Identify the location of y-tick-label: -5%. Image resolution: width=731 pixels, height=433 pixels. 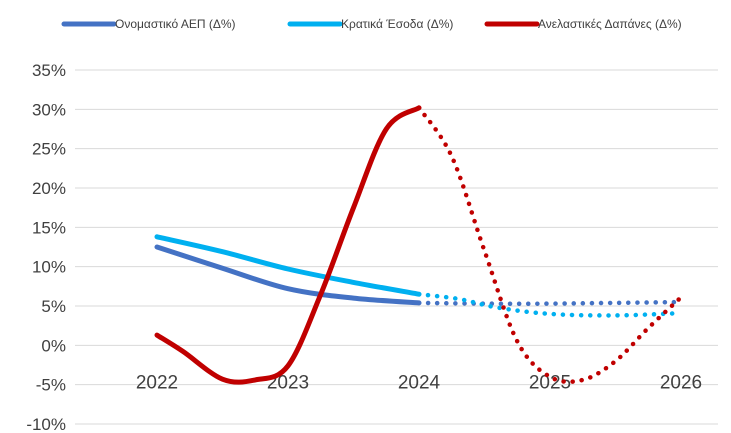
(51, 385).